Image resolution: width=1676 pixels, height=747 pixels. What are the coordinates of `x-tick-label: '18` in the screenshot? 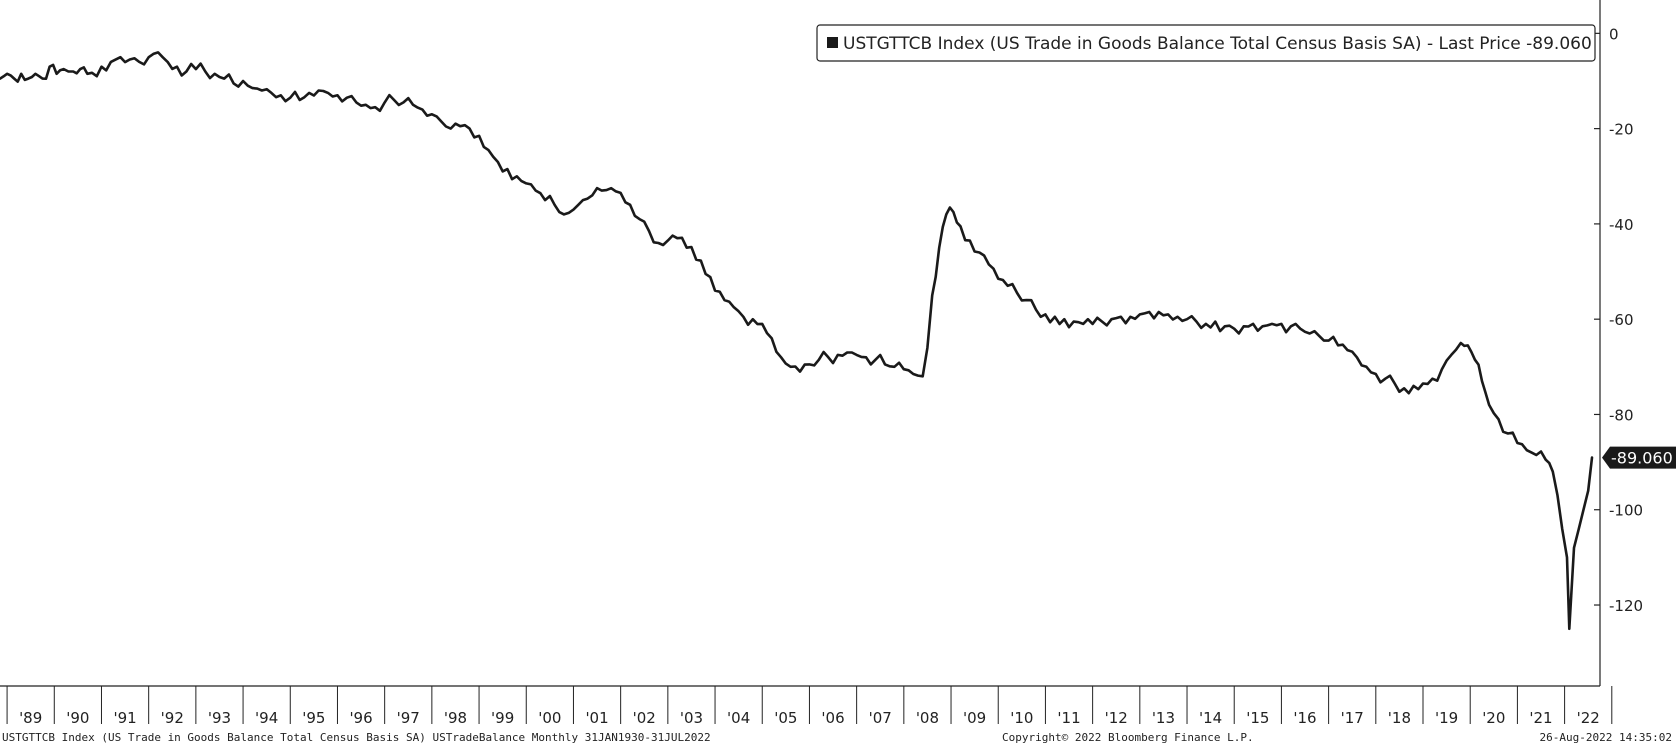 It's located at (1399, 718).